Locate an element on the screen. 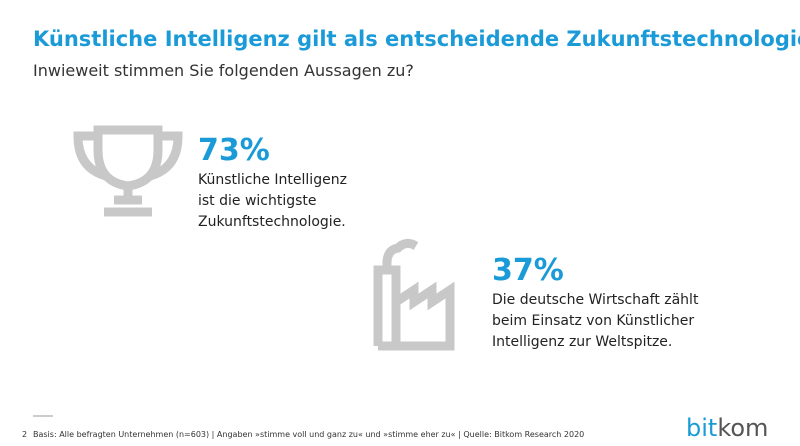  stat-text: Zukunftstechnologie. is located at coordinates (272, 222).